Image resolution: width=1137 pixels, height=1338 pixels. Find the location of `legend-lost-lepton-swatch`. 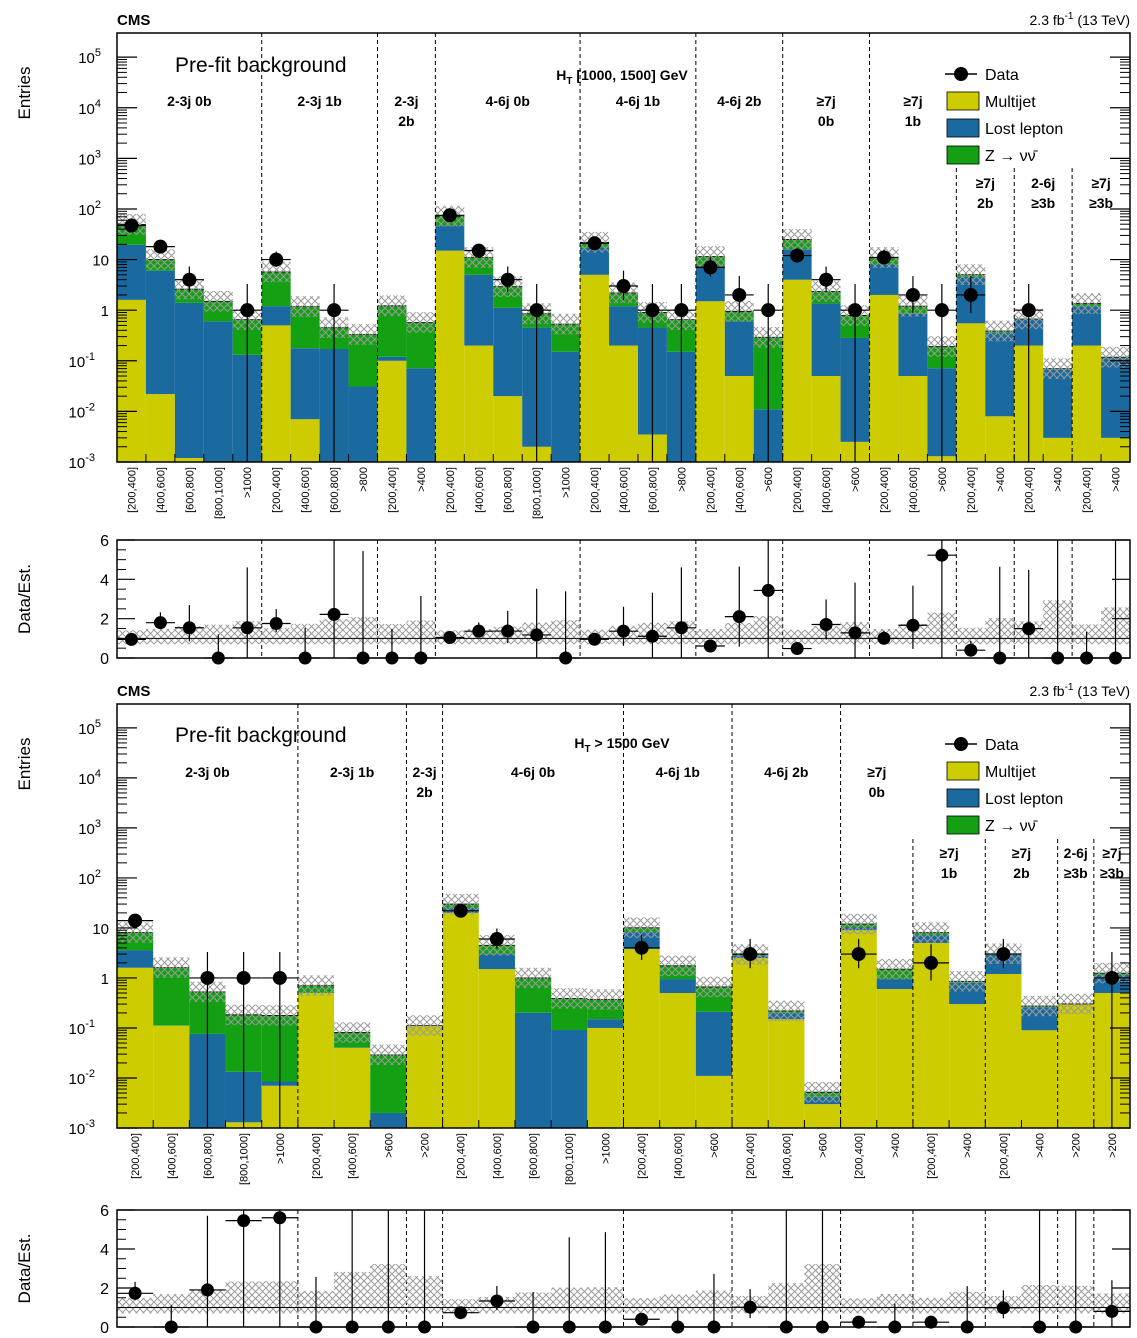

legend-lost-lepton-swatch is located at coordinates (963, 128).